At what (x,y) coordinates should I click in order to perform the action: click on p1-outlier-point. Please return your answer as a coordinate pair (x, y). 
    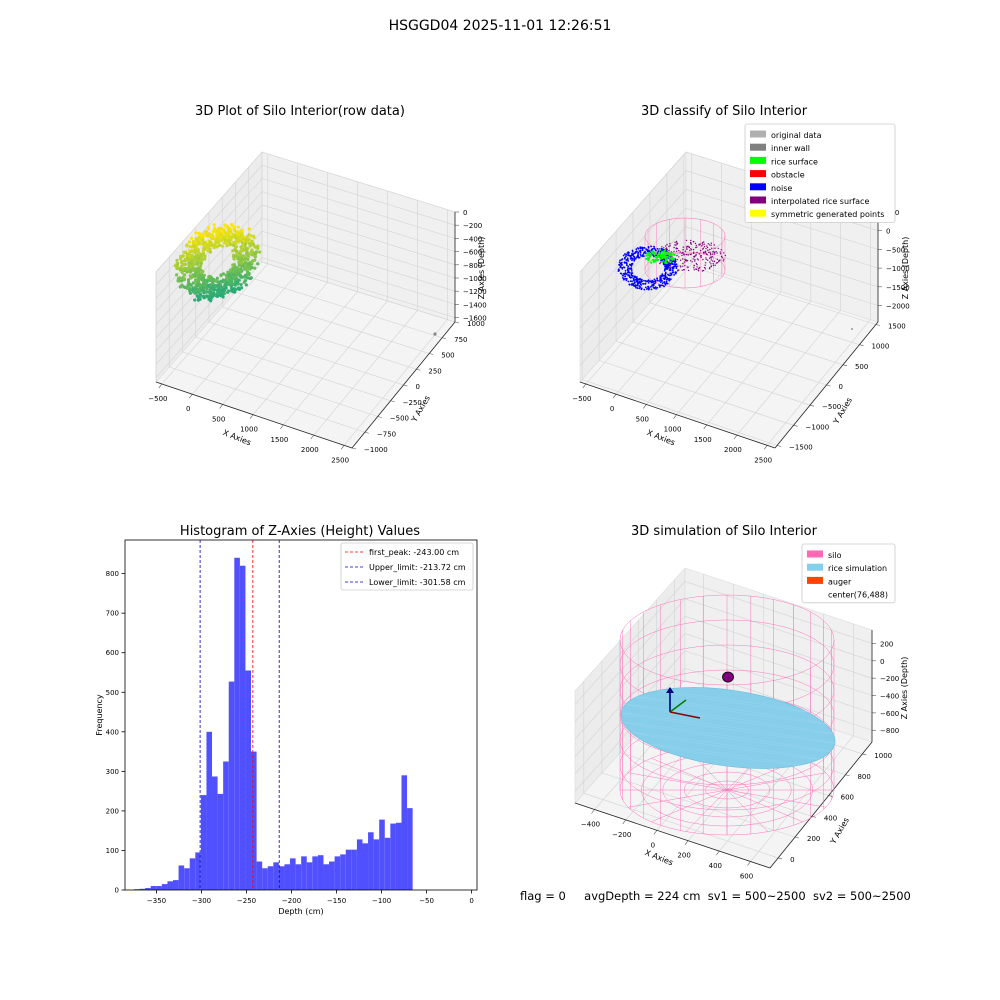
    Looking at the image, I should click on (435, 334).